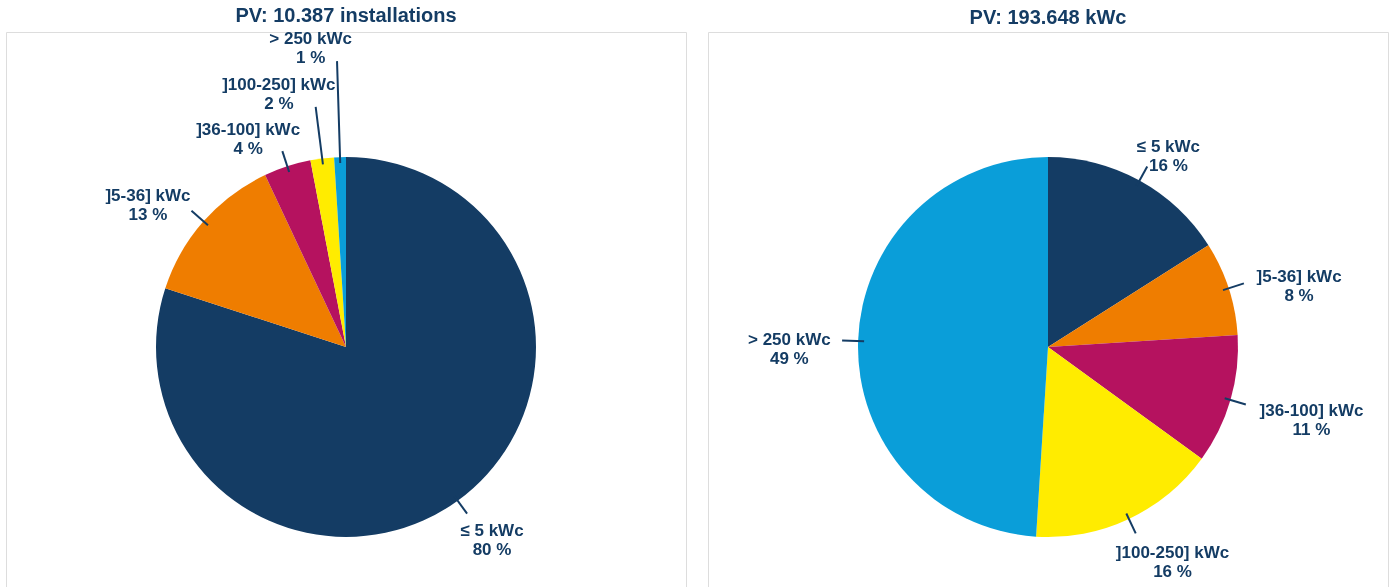 This screenshot has height=587, width=1396. I want to click on data-label: 2 %, so click(279, 104).